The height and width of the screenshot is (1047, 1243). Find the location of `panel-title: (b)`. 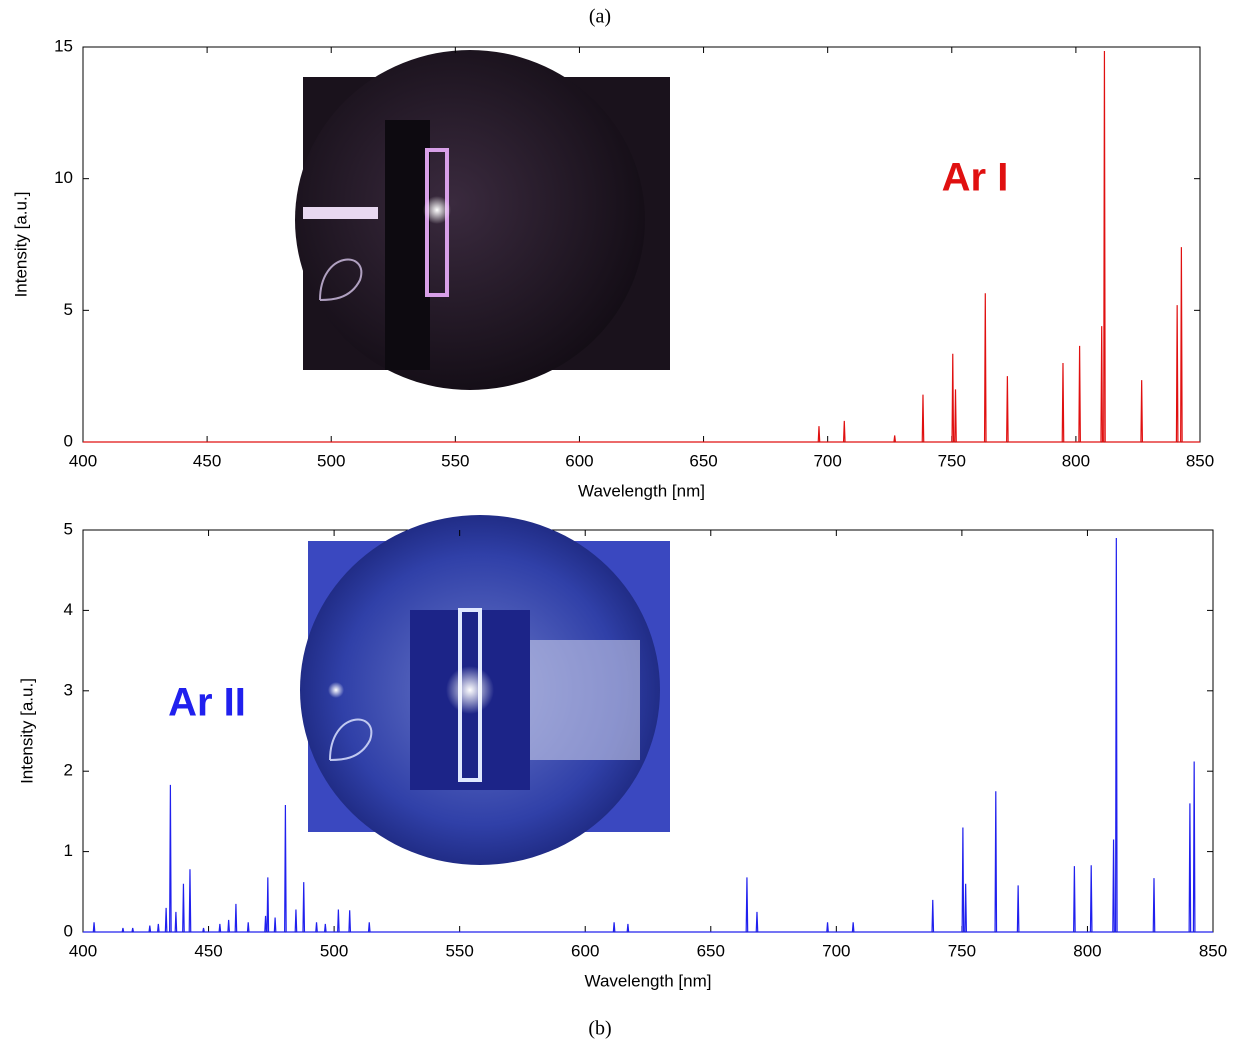

panel-title: (b) is located at coordinates (599, 1029).